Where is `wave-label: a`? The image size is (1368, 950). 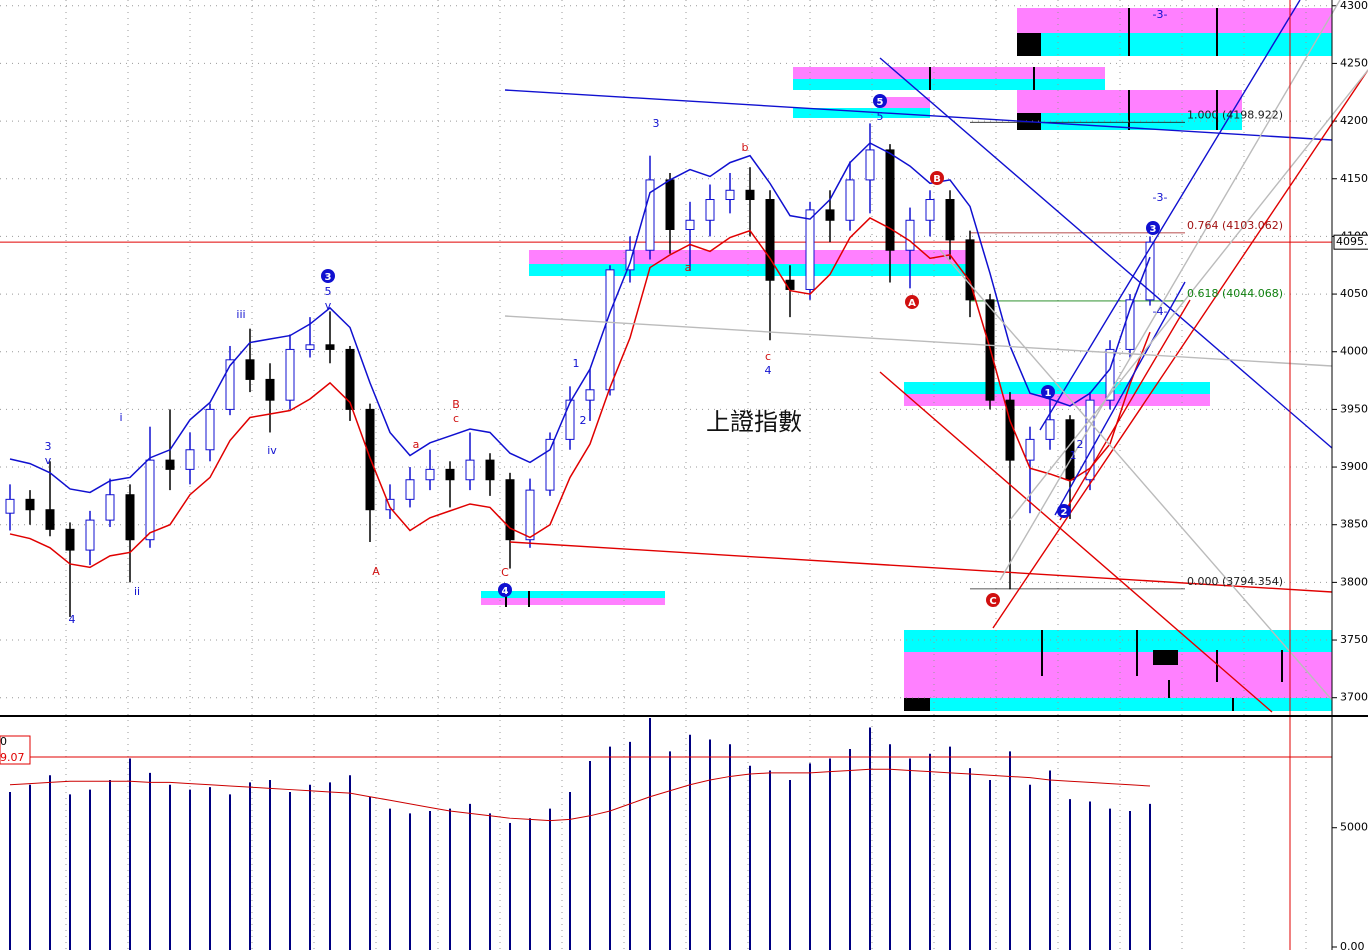
wave-label: a is located at coordinates (416, 444).